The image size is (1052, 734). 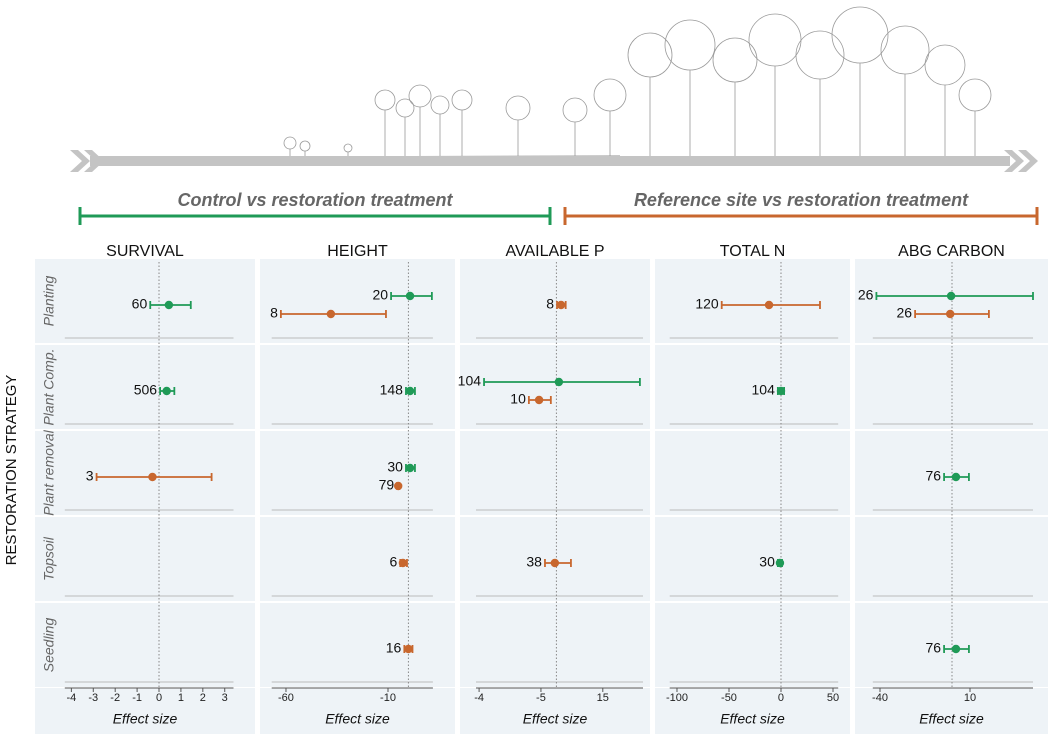 What do you see at coordinates (315, 200) in the screenshot?
I see `group-label: Control vs restoration treatment` at bounding box center [315, 200].